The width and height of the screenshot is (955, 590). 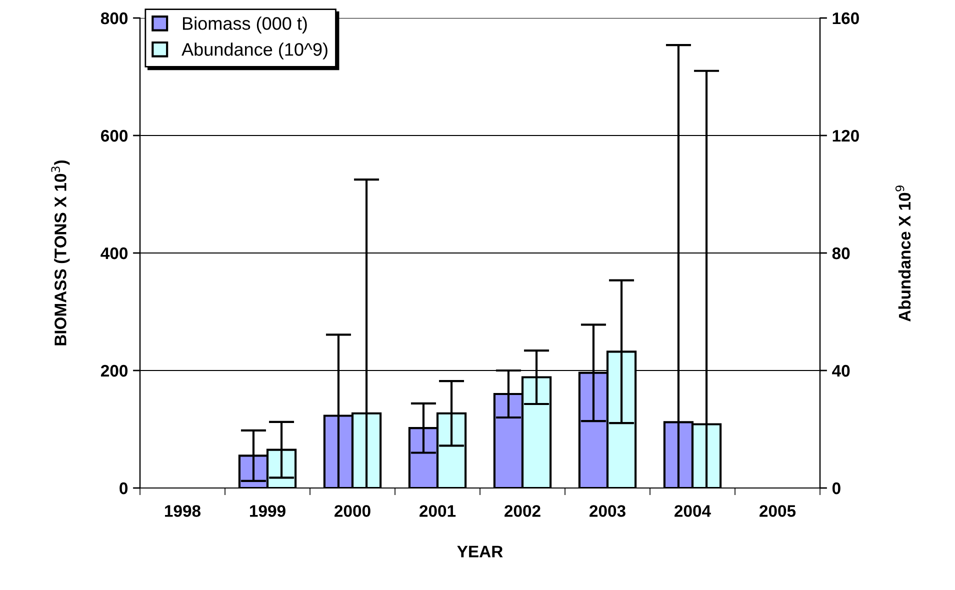 What do you see at coordinates (480, 552) in the screenshot?
I see `x-axis-title: YEAR` at bounding box center [480, 552].